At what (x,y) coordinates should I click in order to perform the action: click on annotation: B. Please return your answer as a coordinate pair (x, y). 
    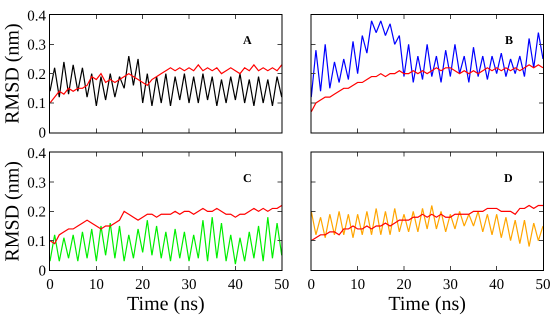
    Looking at the image, I should click on (509, 40).